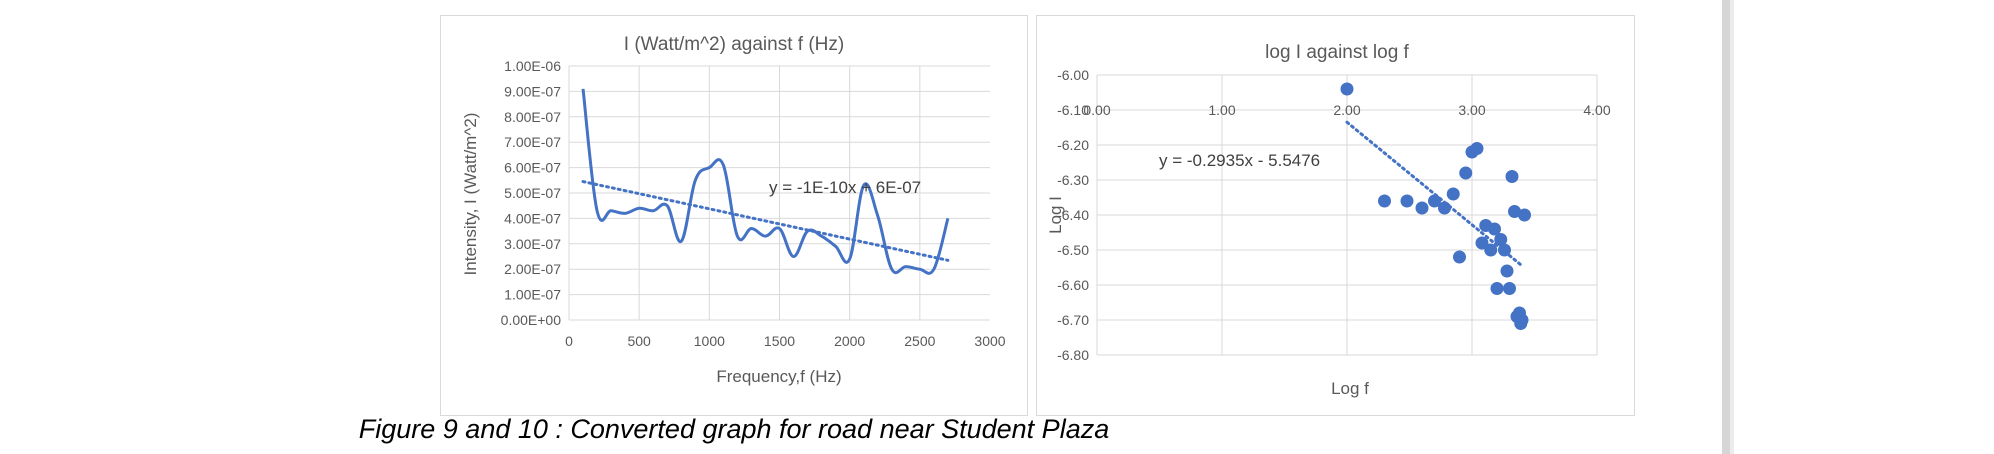 The width and height of the screenshot is (1994, 454). What do you see at coordinates (532, 117) in the screenshot?
I see `y-tick-label: 8.00E-07` at bounding box center [532, 117].